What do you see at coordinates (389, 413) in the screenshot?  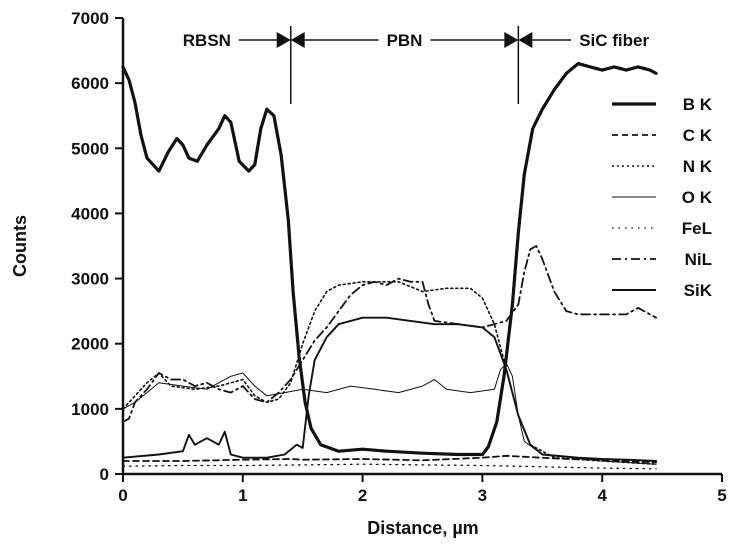 I see `series-line-o-k` at bounding box center [389, 413].